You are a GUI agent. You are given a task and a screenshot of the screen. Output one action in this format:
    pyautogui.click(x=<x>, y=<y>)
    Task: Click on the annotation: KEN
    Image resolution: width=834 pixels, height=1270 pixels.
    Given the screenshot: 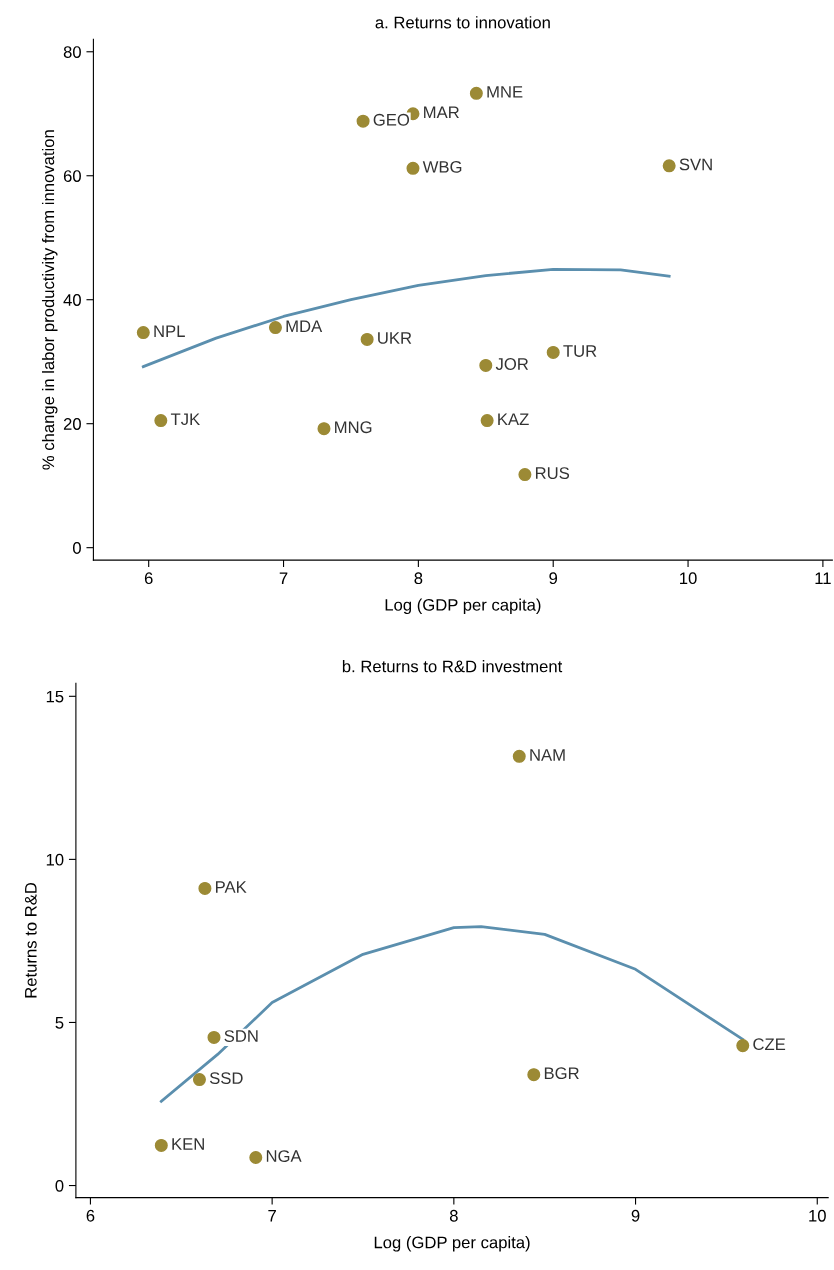 What is the action you would take?
    pyautogui.click(x=188, y=1144)
    